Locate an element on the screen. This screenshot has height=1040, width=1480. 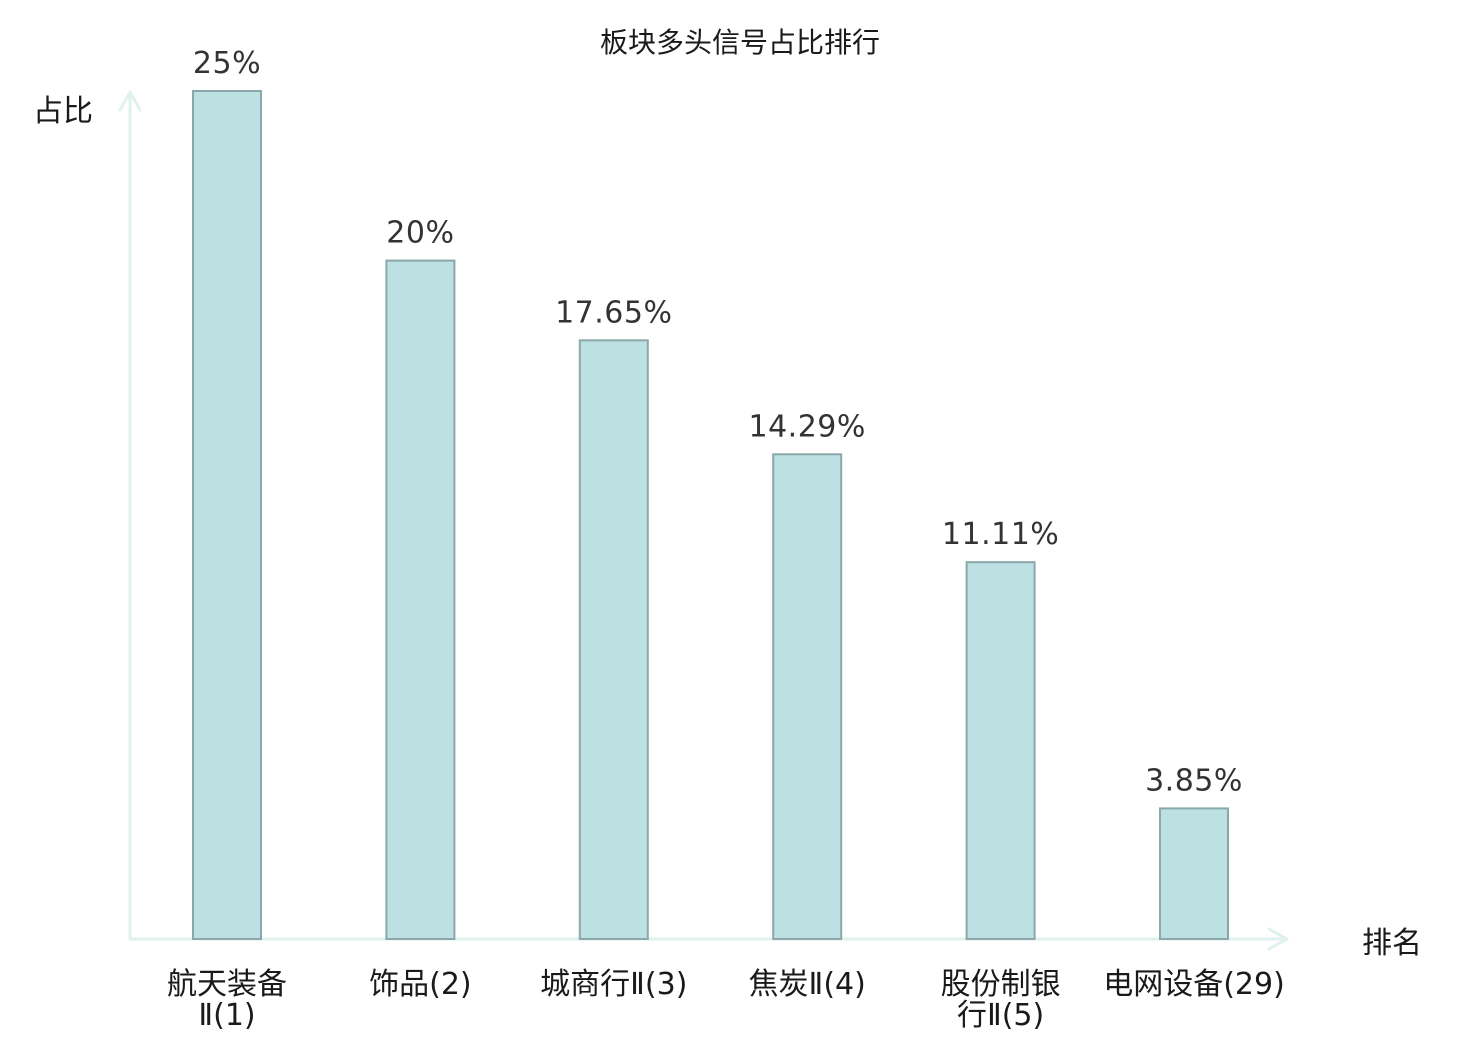
value-label: 11.11% is located at coordinates (1000, 534).